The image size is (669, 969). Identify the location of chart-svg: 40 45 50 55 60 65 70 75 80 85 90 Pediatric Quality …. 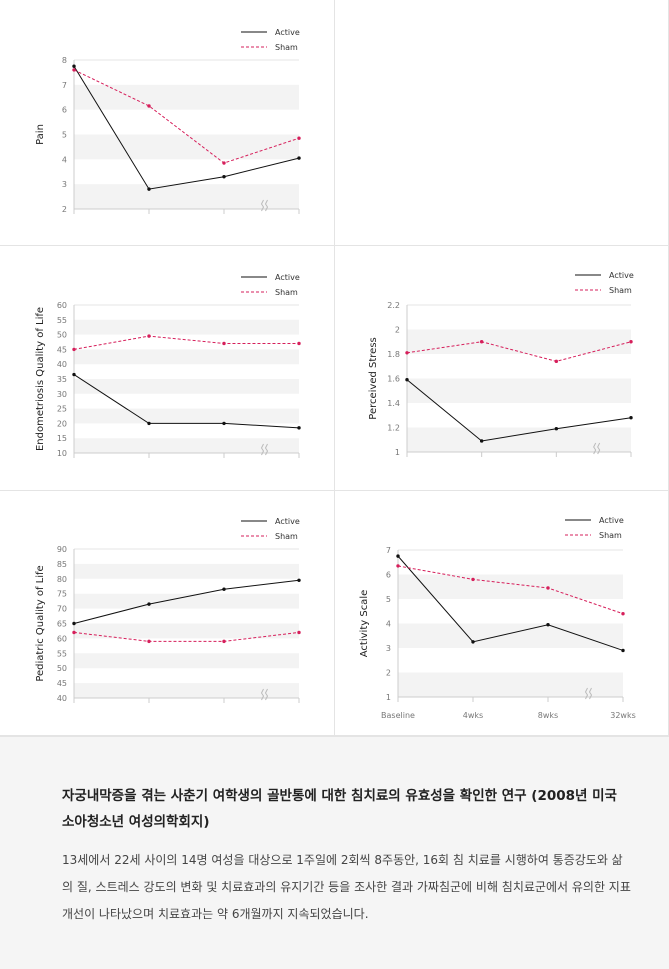
(168, 610).